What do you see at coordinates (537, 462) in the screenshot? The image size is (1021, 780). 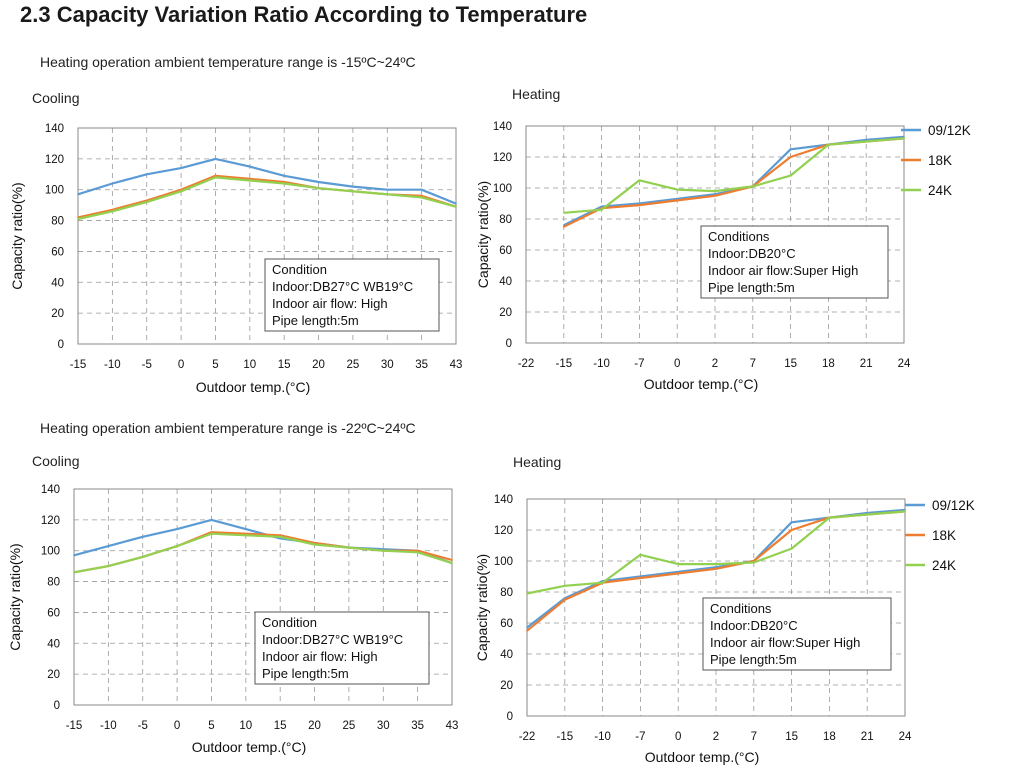 I see `chart4-panel-label: Heating` at bounding box center [537, 462].